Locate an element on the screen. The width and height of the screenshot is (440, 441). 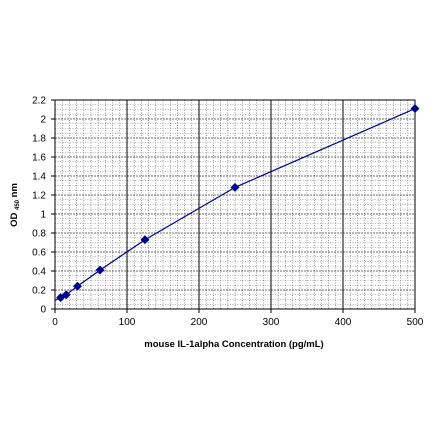
x-axis-title: mouse IL-1alpha Concentration (pg/mL) is located at coordinates (233, 344).